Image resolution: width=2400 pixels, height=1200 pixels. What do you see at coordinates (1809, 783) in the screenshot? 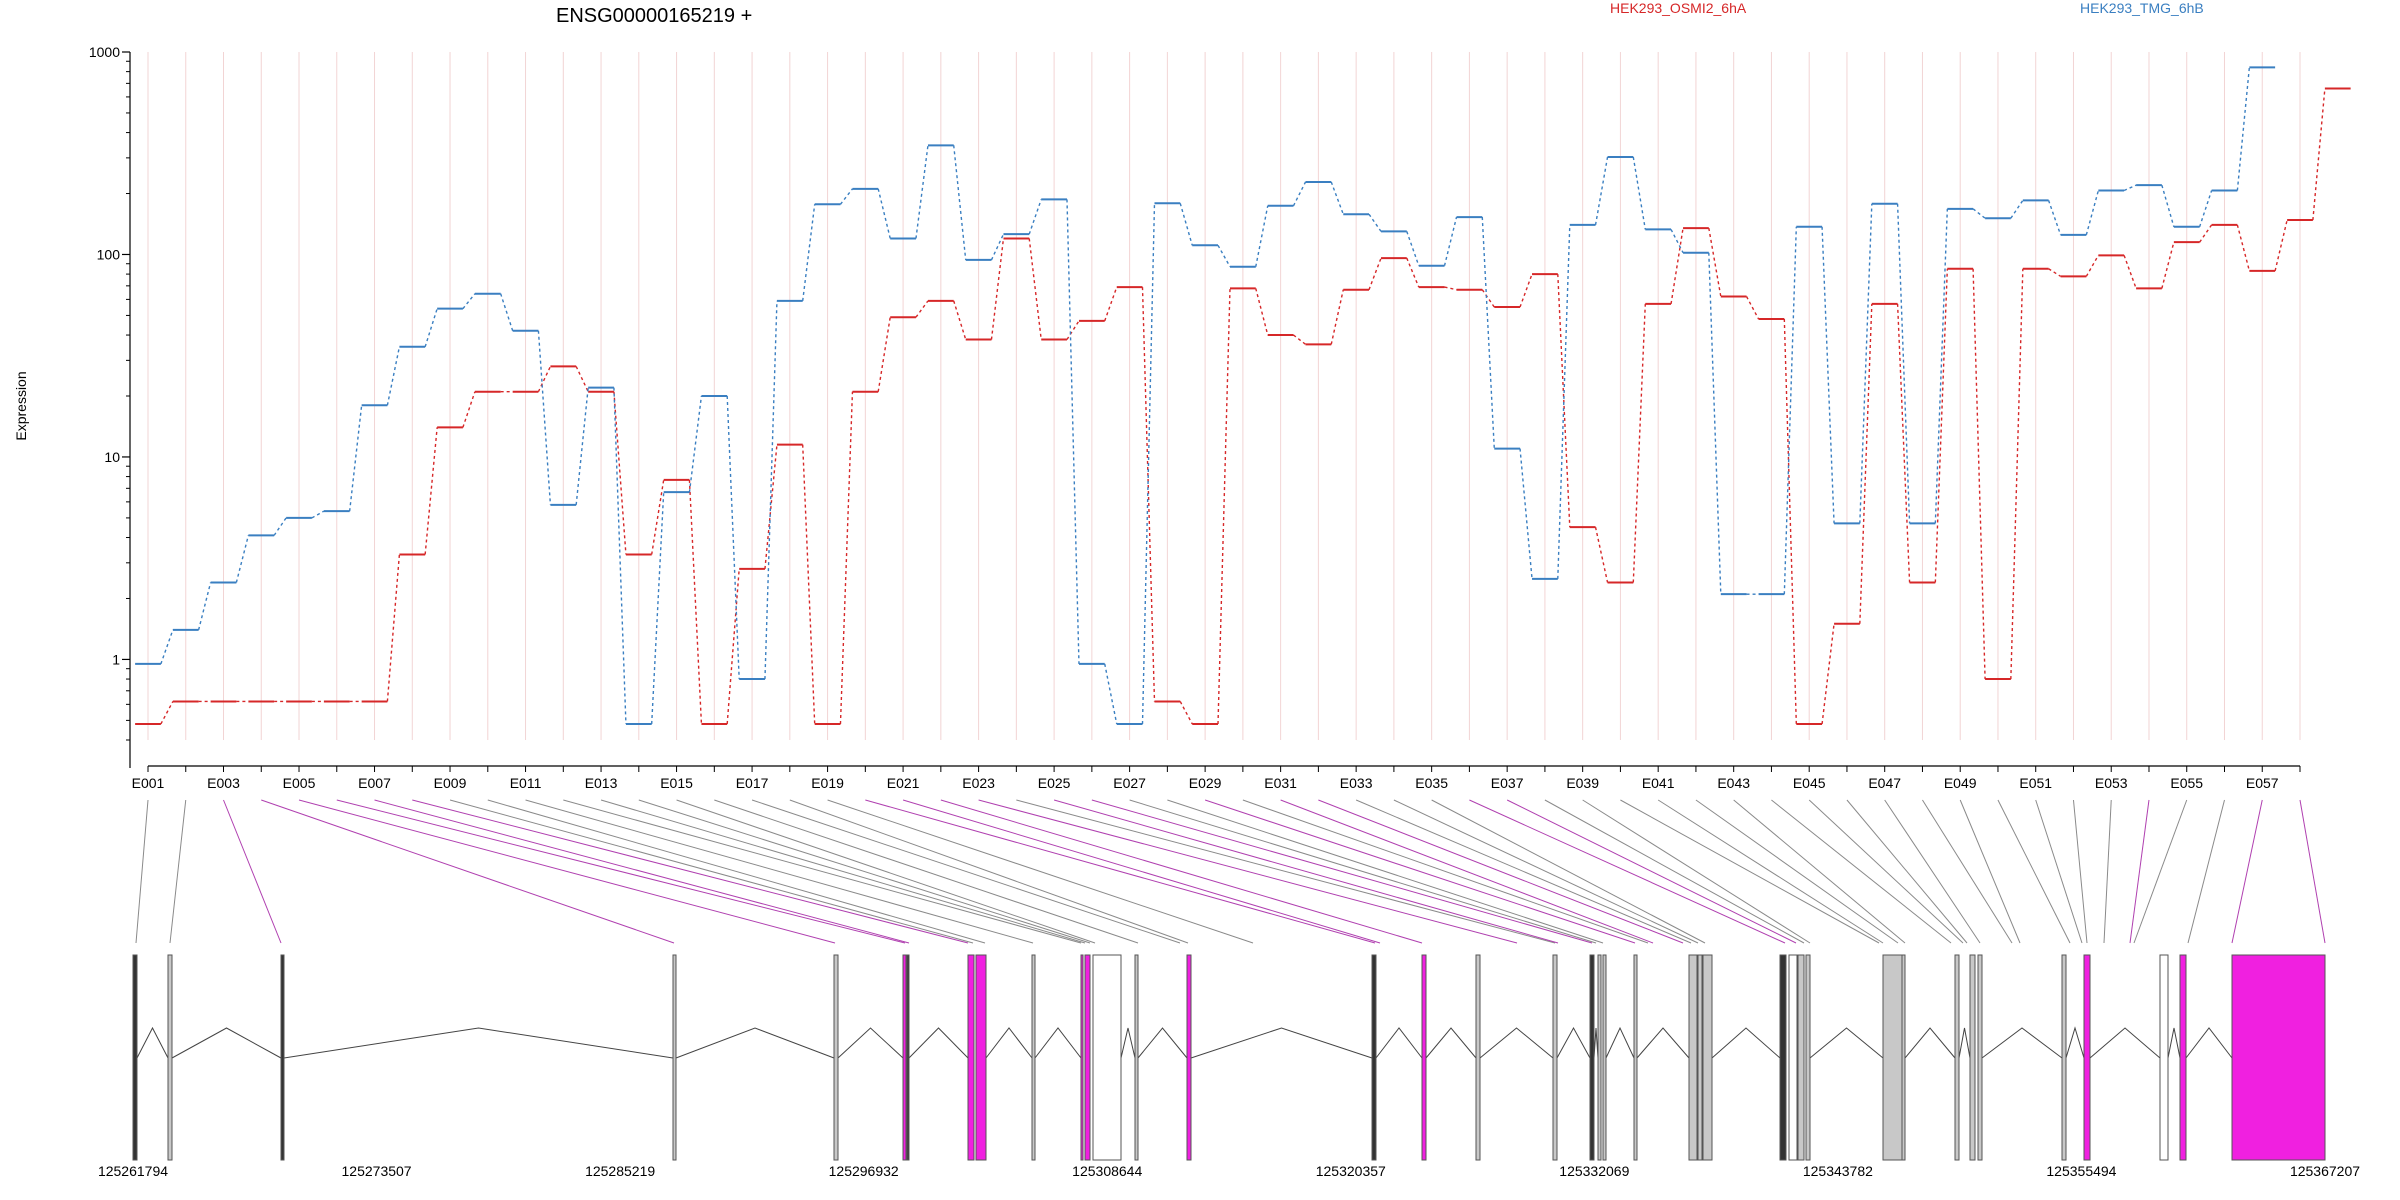
I see `exon-label: E045` at bounding box center [1809, 783].